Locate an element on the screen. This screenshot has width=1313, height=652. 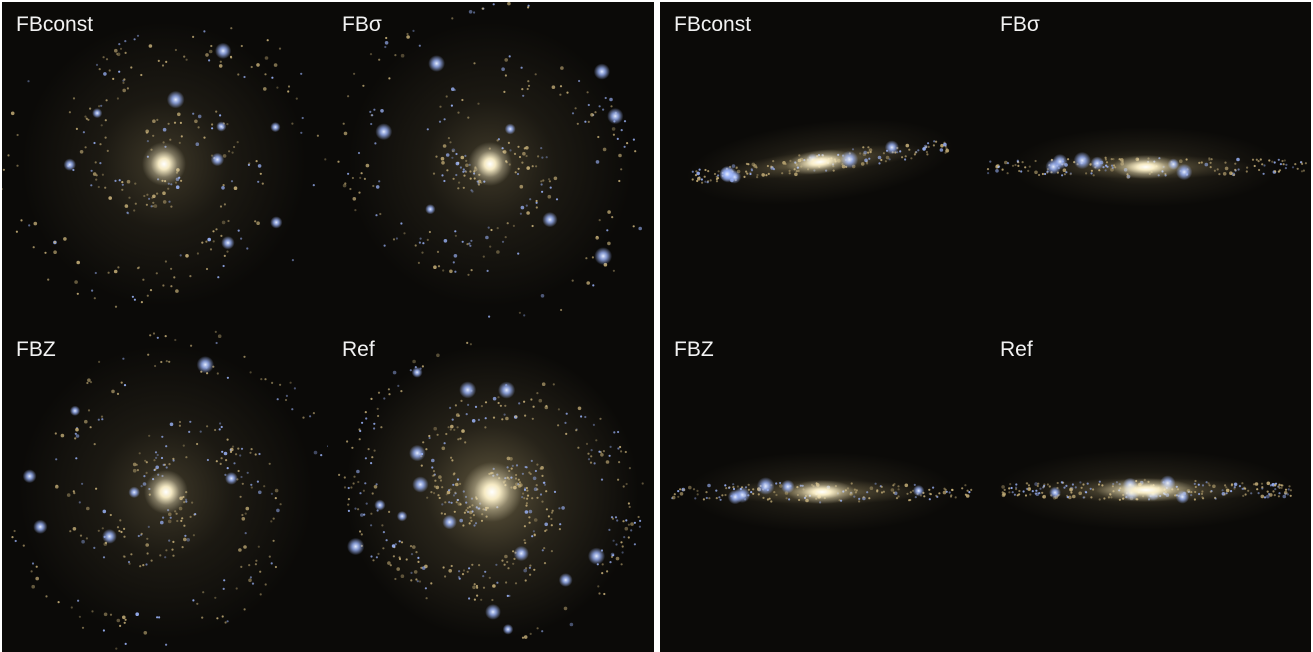
galaxy-image-face-on-fbconst is located at coordinates (164, 164).